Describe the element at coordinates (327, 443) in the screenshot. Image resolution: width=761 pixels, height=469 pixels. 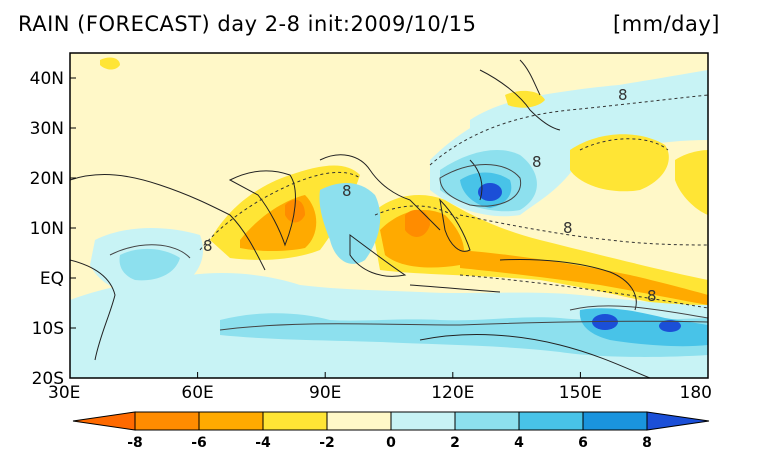
I see `colorbar-label: -2` at that location.